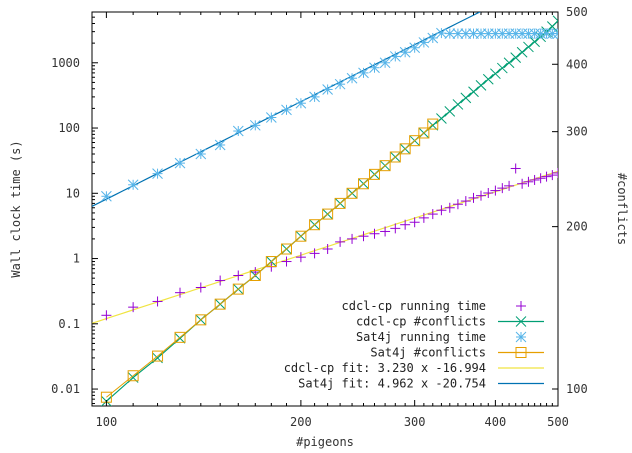 This screenshot has height=453, width=632. Describe the element at coordinates (107, 422) in the screenshot. I see `x-tick-label: 100` at that location.